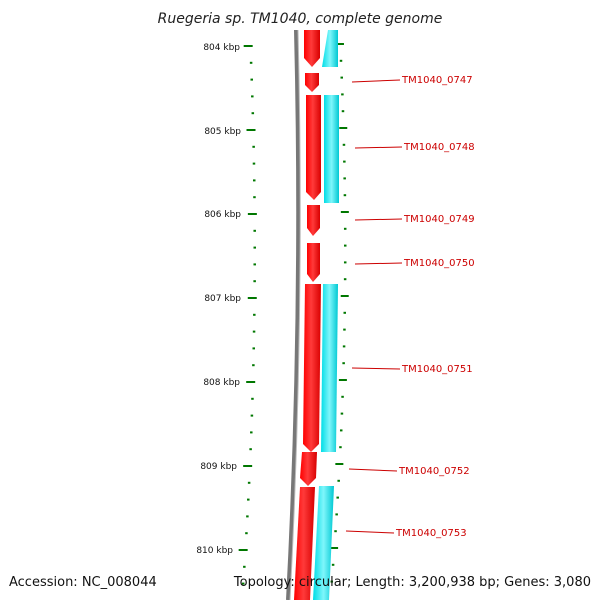  I want to click on map-title: Ruegeria sp. TM1040, complete genome, so click(300, 19).